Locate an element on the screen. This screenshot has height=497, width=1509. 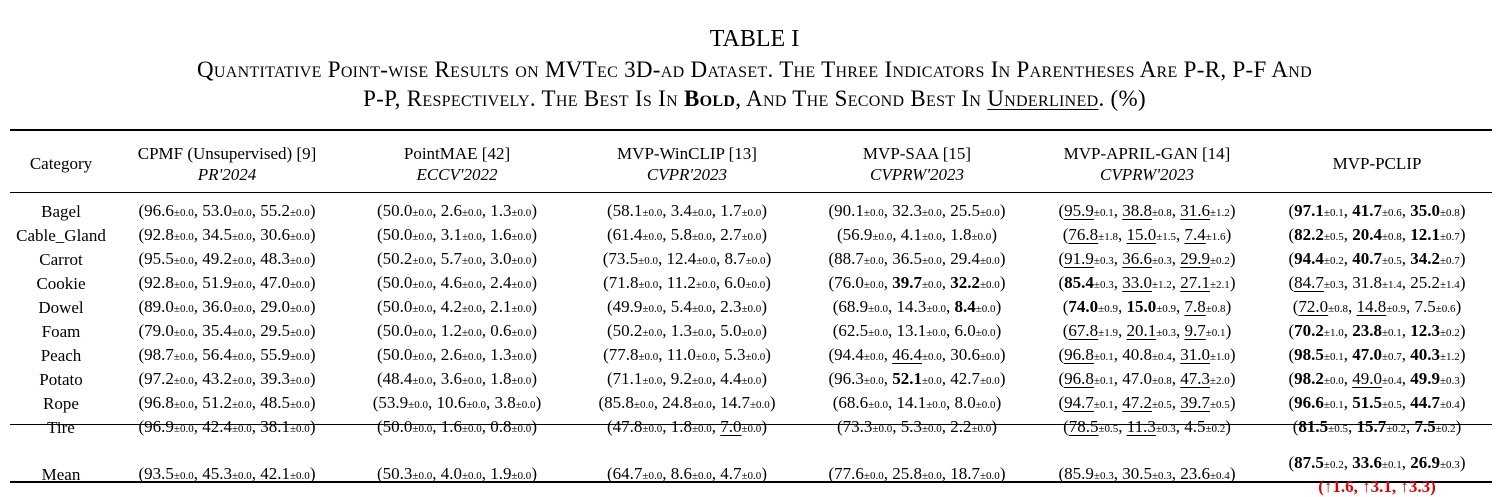
metric-value: 11.3 is located at coordinates (1141, 426).